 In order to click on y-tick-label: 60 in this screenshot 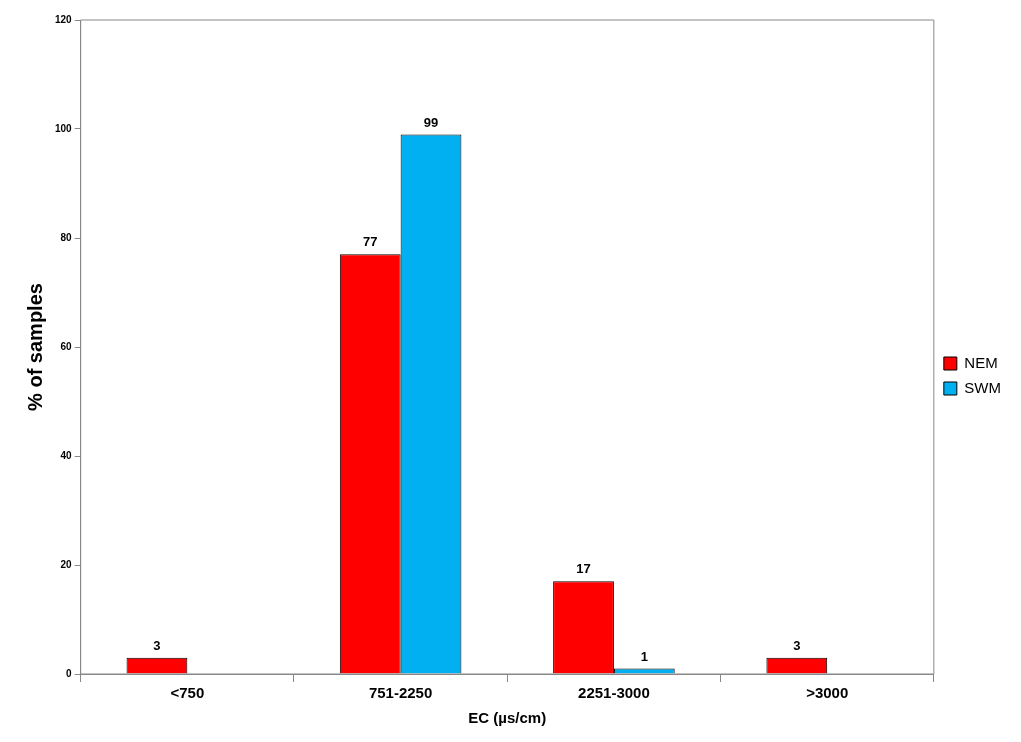, I will do `click(66, 346)`.